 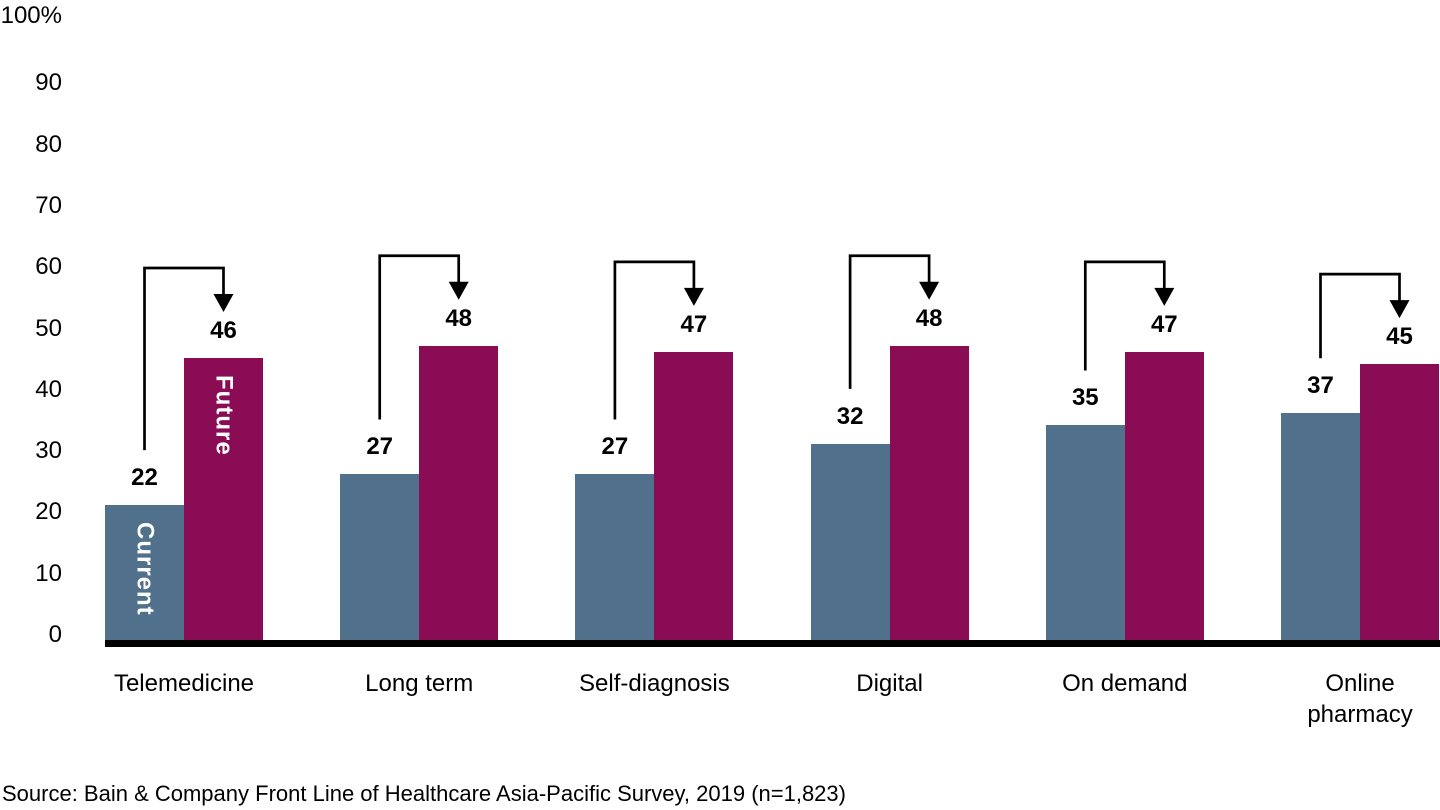 I want to click on series-label-text: Current, so click(x=145, y=569).